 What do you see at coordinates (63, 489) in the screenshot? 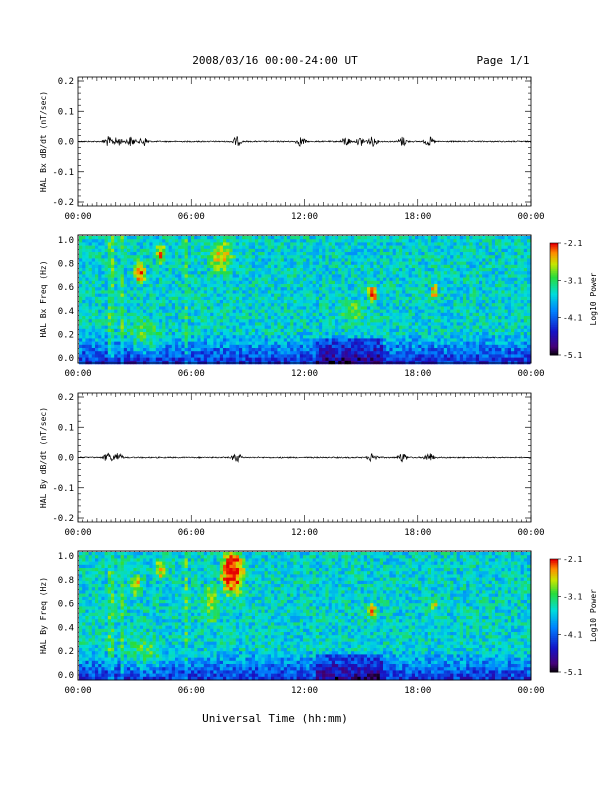
I see `y-tick-label: -0.1` at bounding box center [63, 489].